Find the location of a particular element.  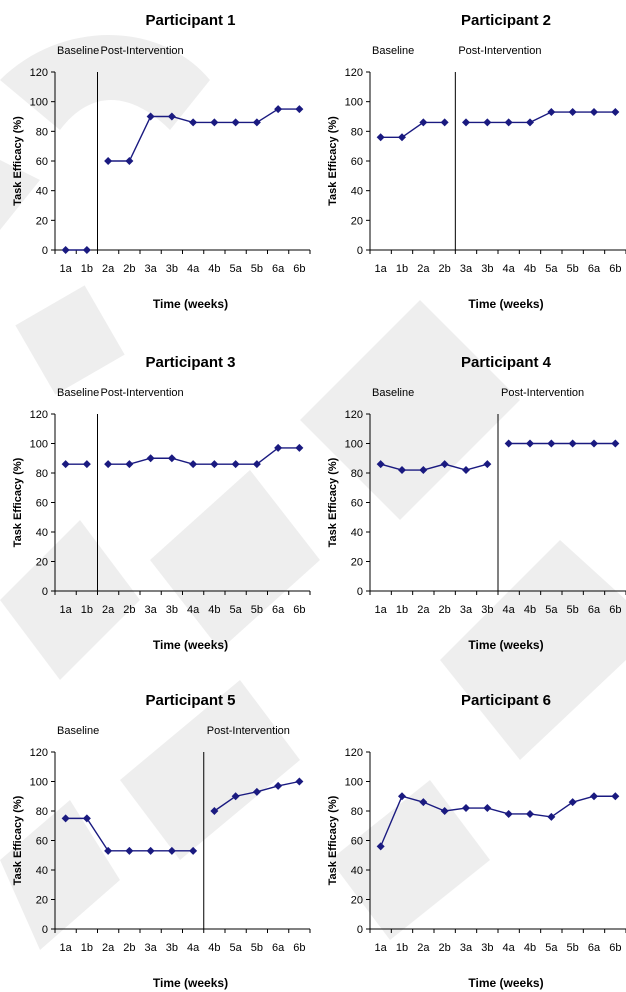

x-tick-label: 6b is located at coordinates (615, 610).